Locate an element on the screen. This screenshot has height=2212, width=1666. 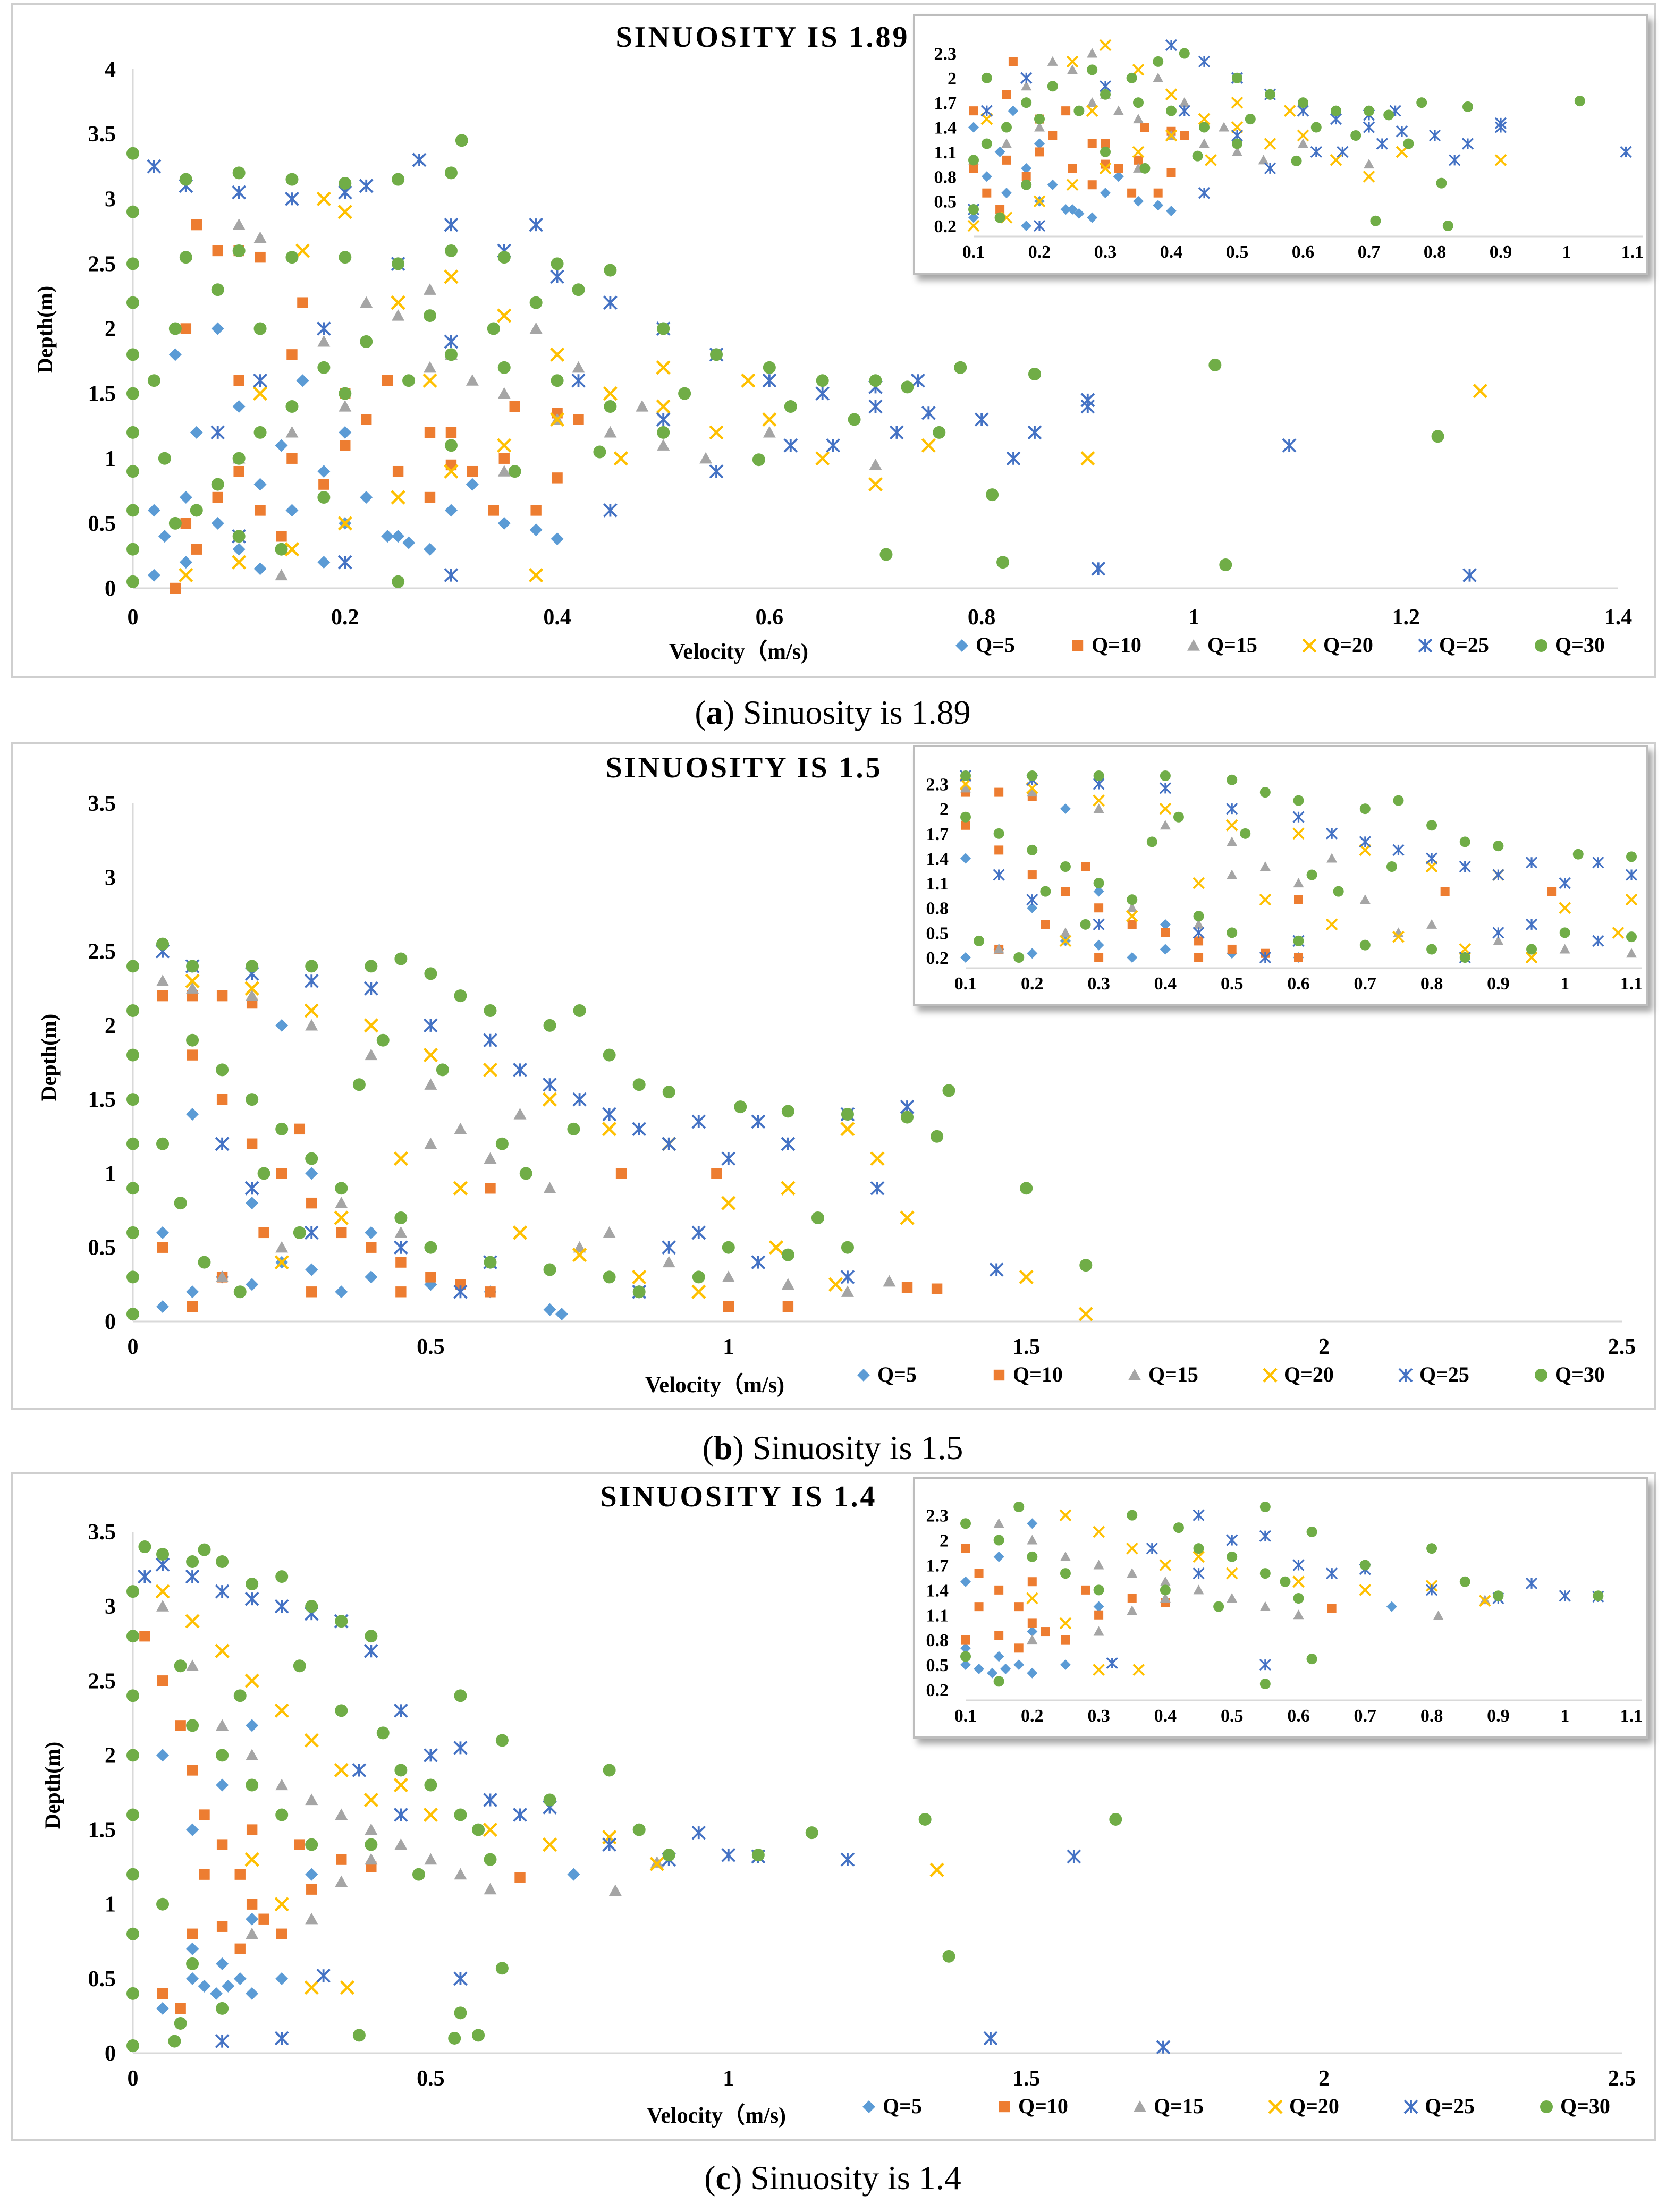
chart-b-inset-ytick: 0.5 is located at coordinates (938, 933).